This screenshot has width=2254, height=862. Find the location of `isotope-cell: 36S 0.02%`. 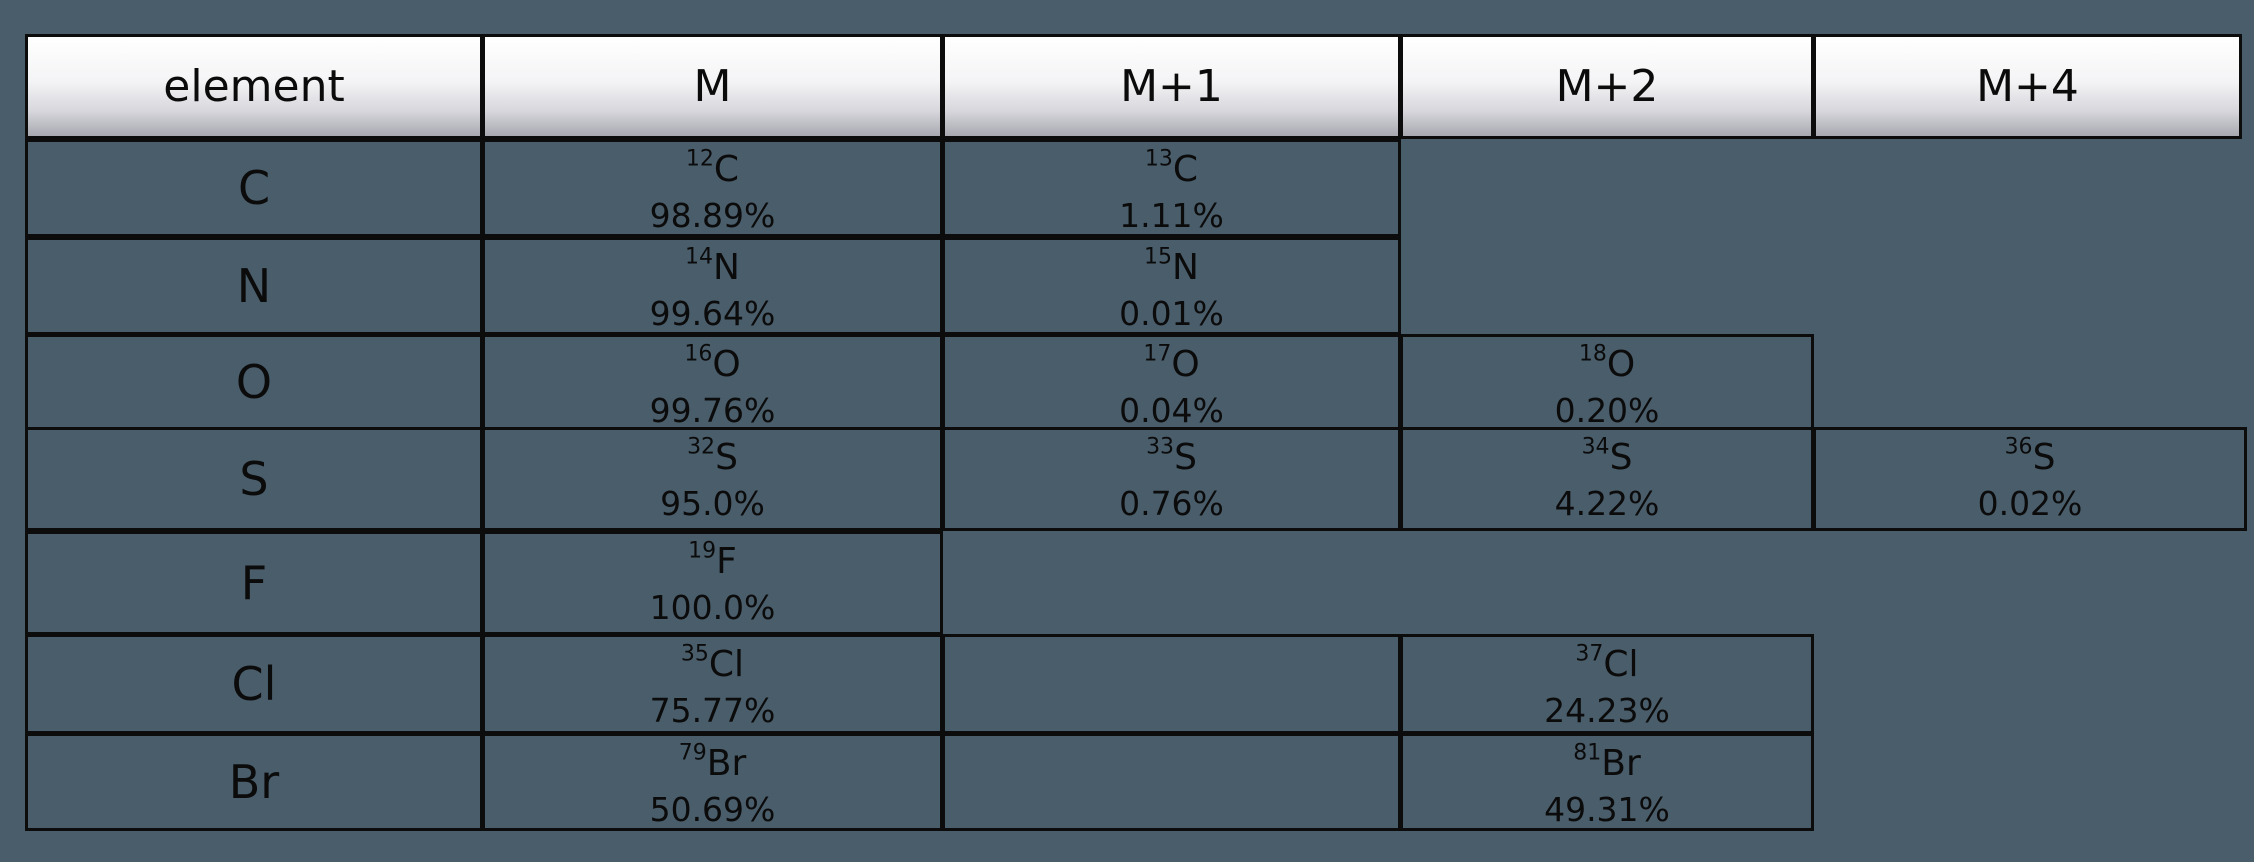

isotope-cell: 36S 0.02% is located at coordinates (2030, 479).